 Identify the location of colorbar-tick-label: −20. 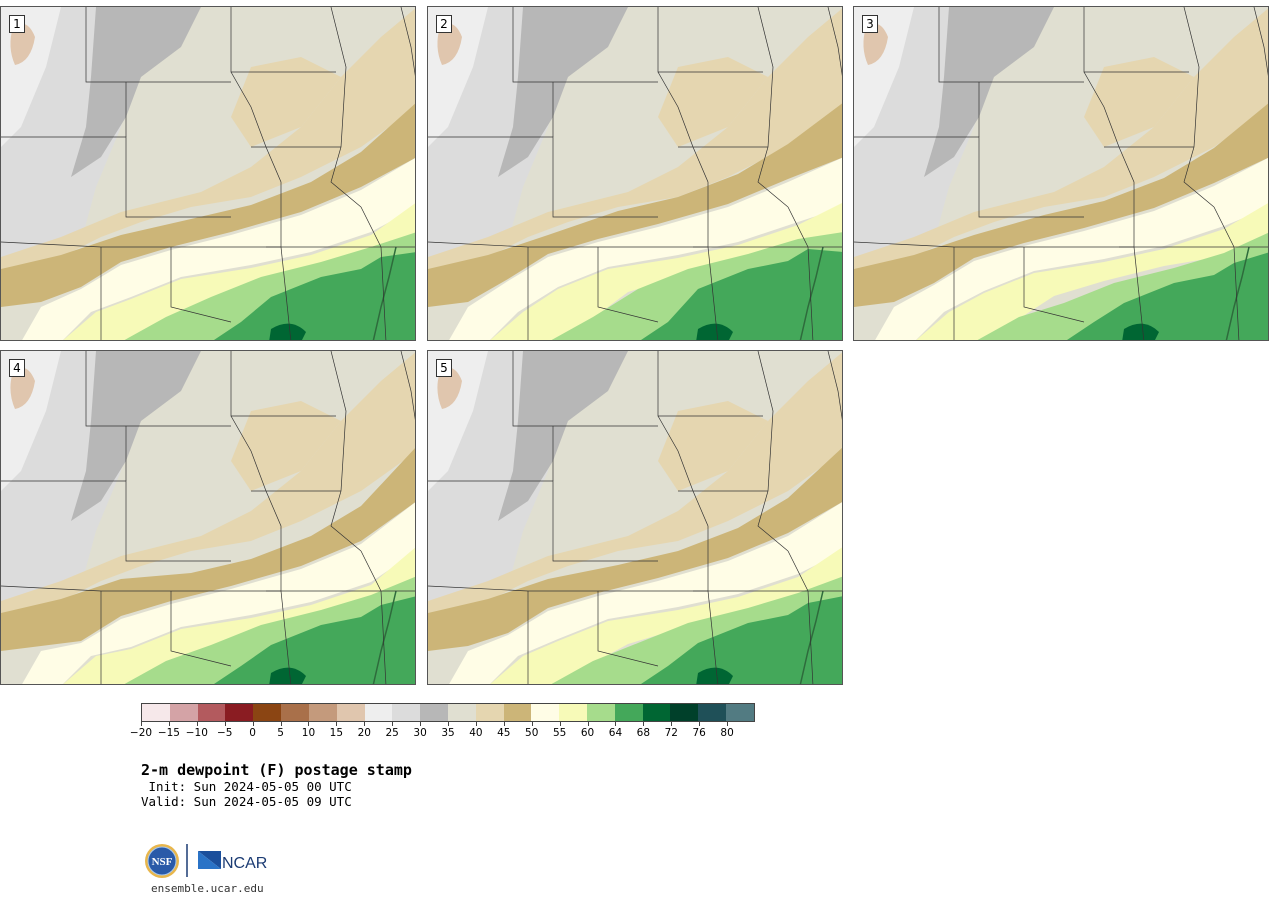
(141, 733).